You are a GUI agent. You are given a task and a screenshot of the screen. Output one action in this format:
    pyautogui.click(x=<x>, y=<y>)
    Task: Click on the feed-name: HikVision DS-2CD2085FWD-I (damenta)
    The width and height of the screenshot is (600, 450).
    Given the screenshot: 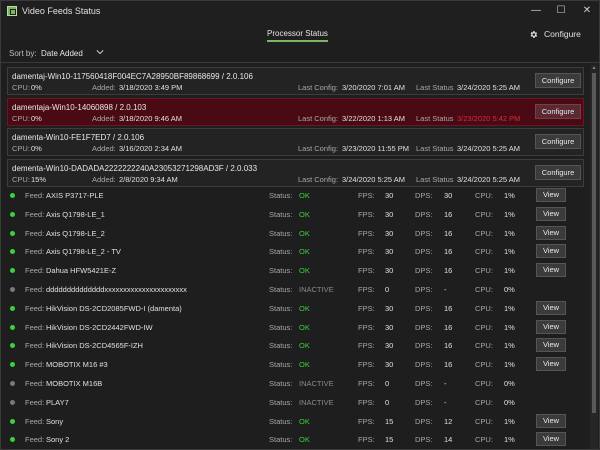 What is the action you would take?
    pyautogui.click(x=114, y=308)
    